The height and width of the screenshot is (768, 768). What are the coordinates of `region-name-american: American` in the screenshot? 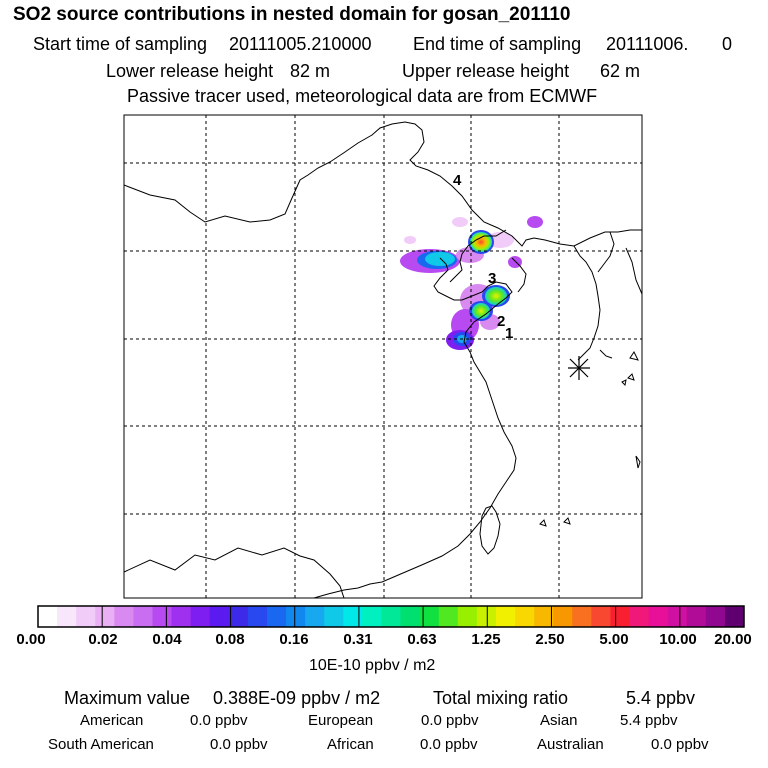 It's located at (112, 720).